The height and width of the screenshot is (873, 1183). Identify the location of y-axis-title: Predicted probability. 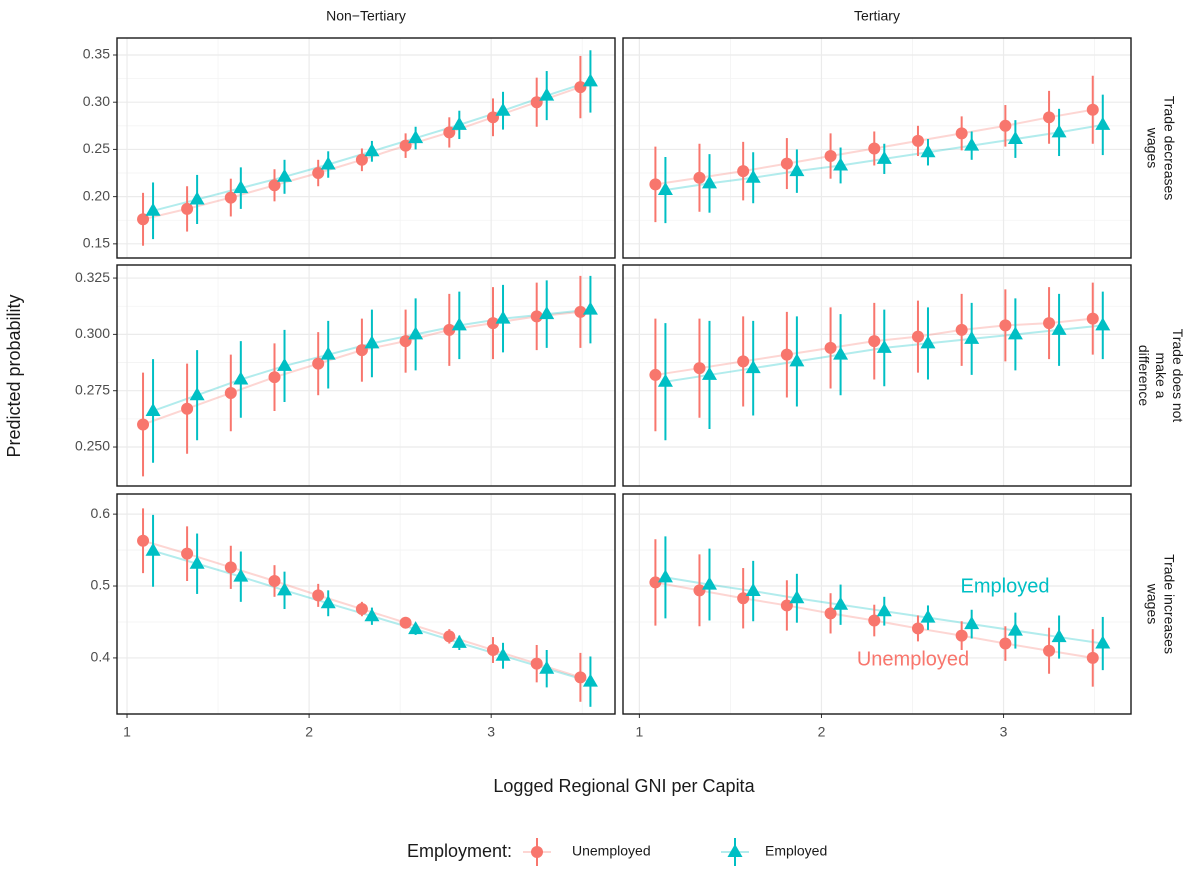
(14, 375).